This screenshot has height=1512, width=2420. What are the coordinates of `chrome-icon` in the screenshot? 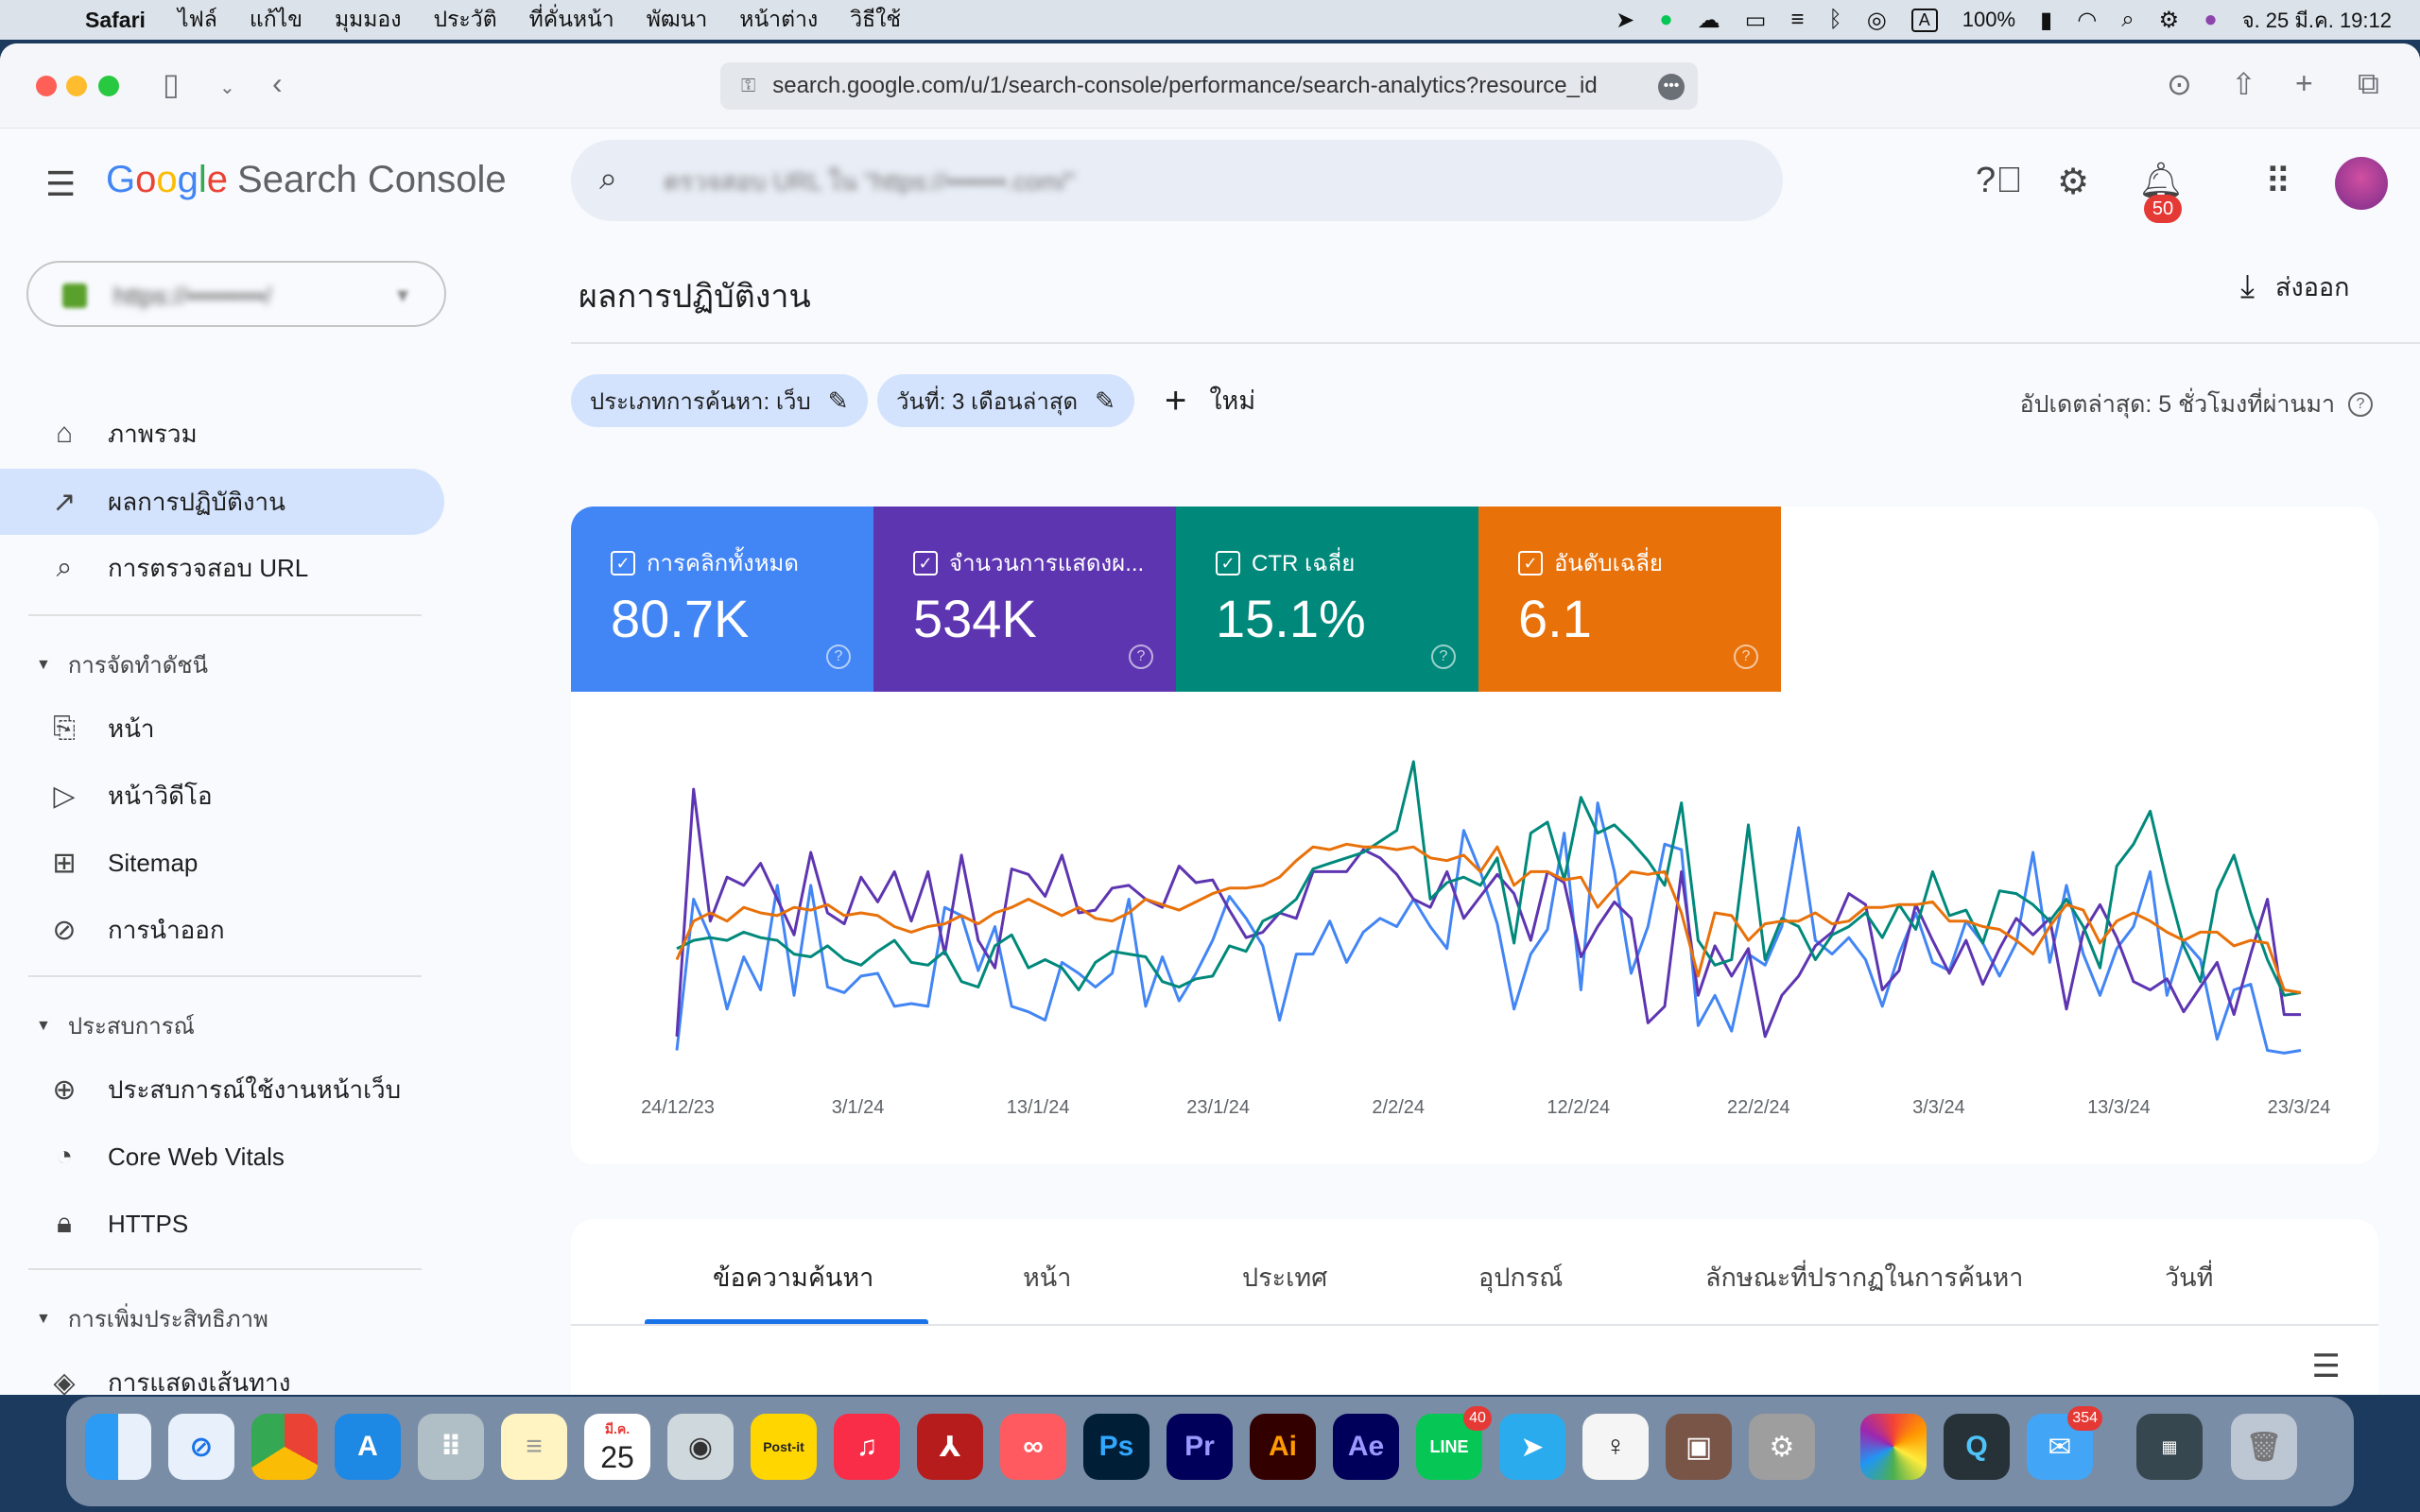 It's located at (284, 1447).